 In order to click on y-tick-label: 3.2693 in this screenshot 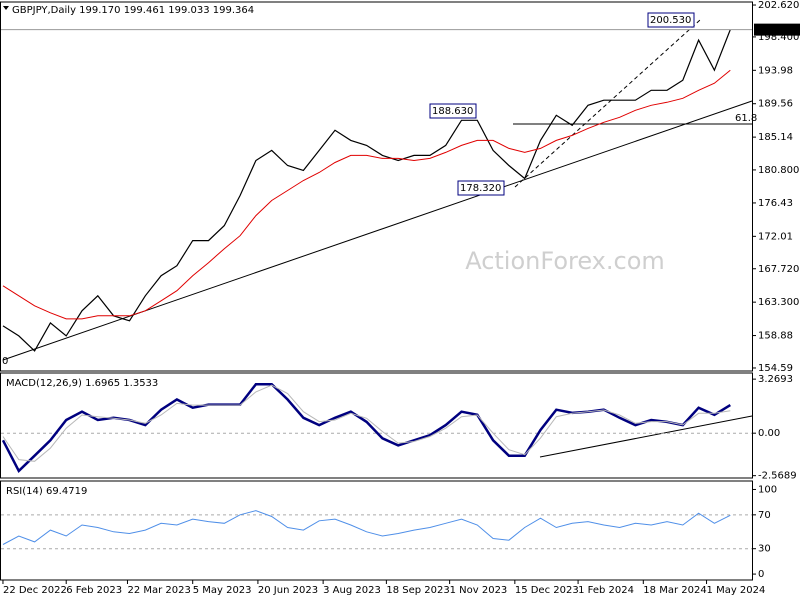, I will do `click(775, 379)`.